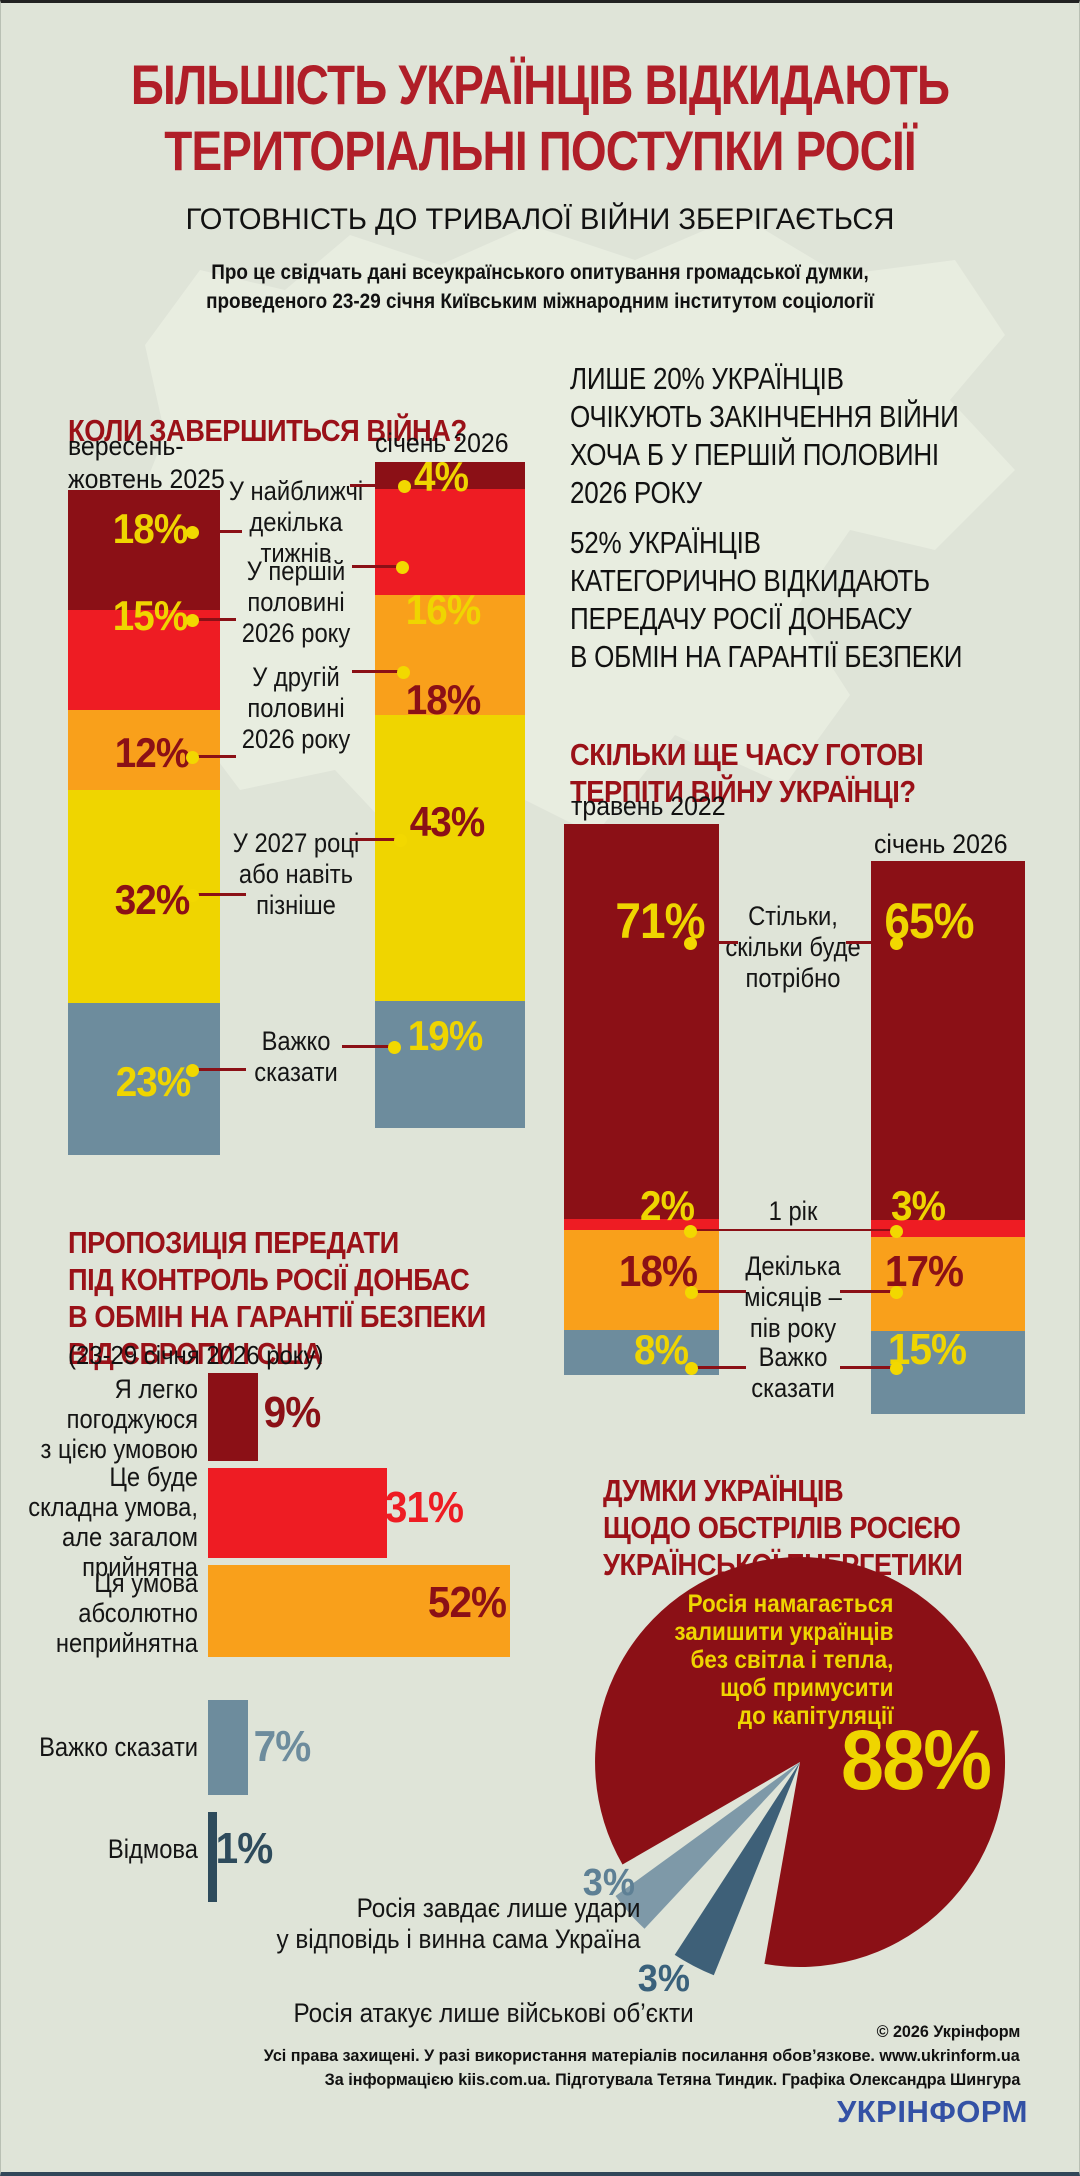  Describe the element at coordinates (132, 1419) in the screenshot. I see `label-line: погоджуюся` at that location.